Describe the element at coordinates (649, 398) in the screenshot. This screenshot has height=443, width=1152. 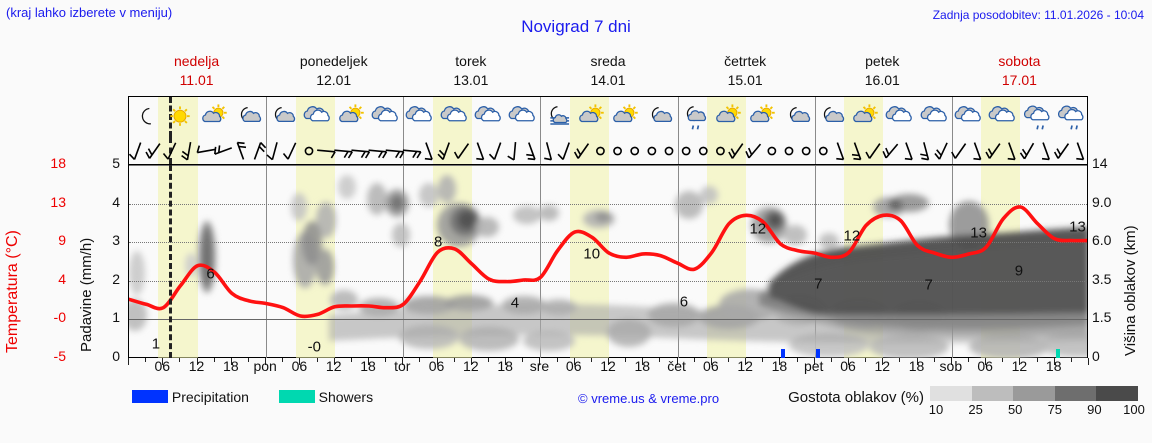
I see `copyright-label: © vreme.us & vreme.pro` at that location.